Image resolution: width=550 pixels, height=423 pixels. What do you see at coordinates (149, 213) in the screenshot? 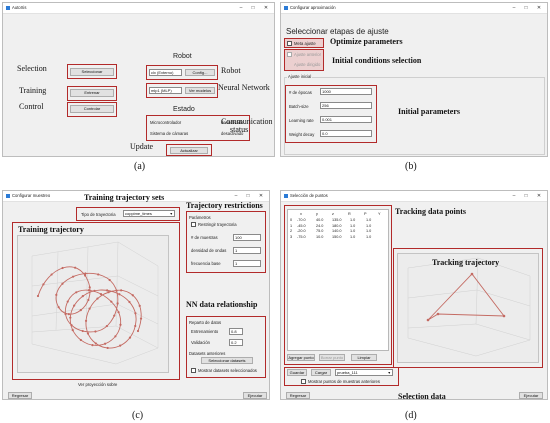
I see `tipo-select: coppime_times ▼` at bounding box center [149, 213].